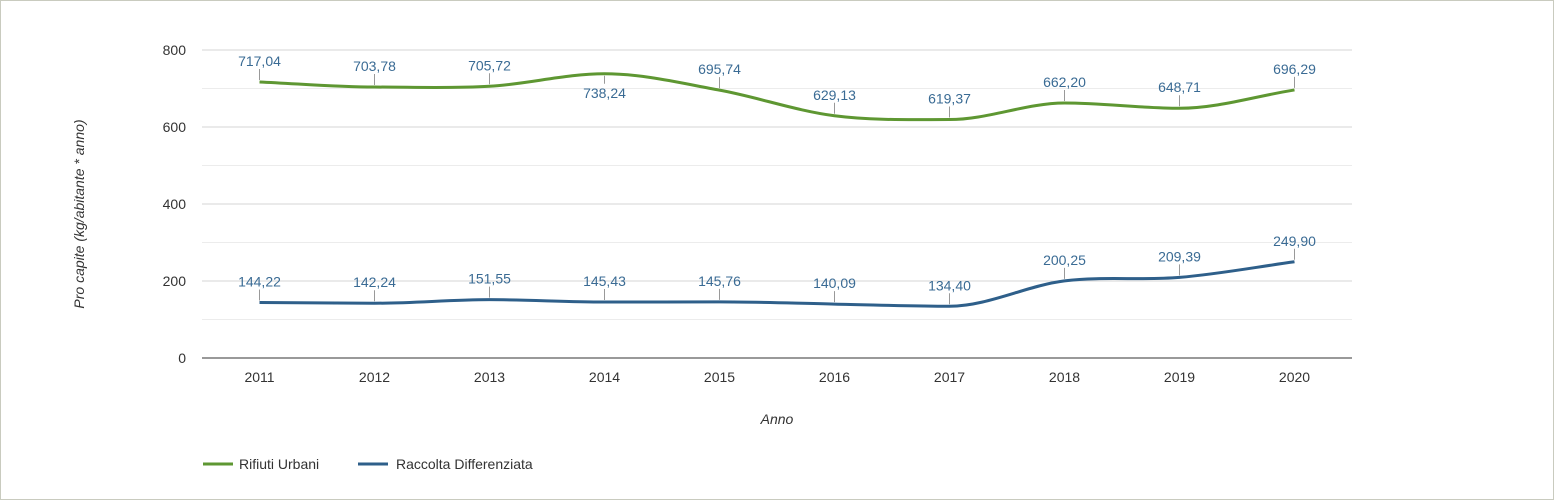  I want to click on y-tick-label: 600, so click(175, 127).